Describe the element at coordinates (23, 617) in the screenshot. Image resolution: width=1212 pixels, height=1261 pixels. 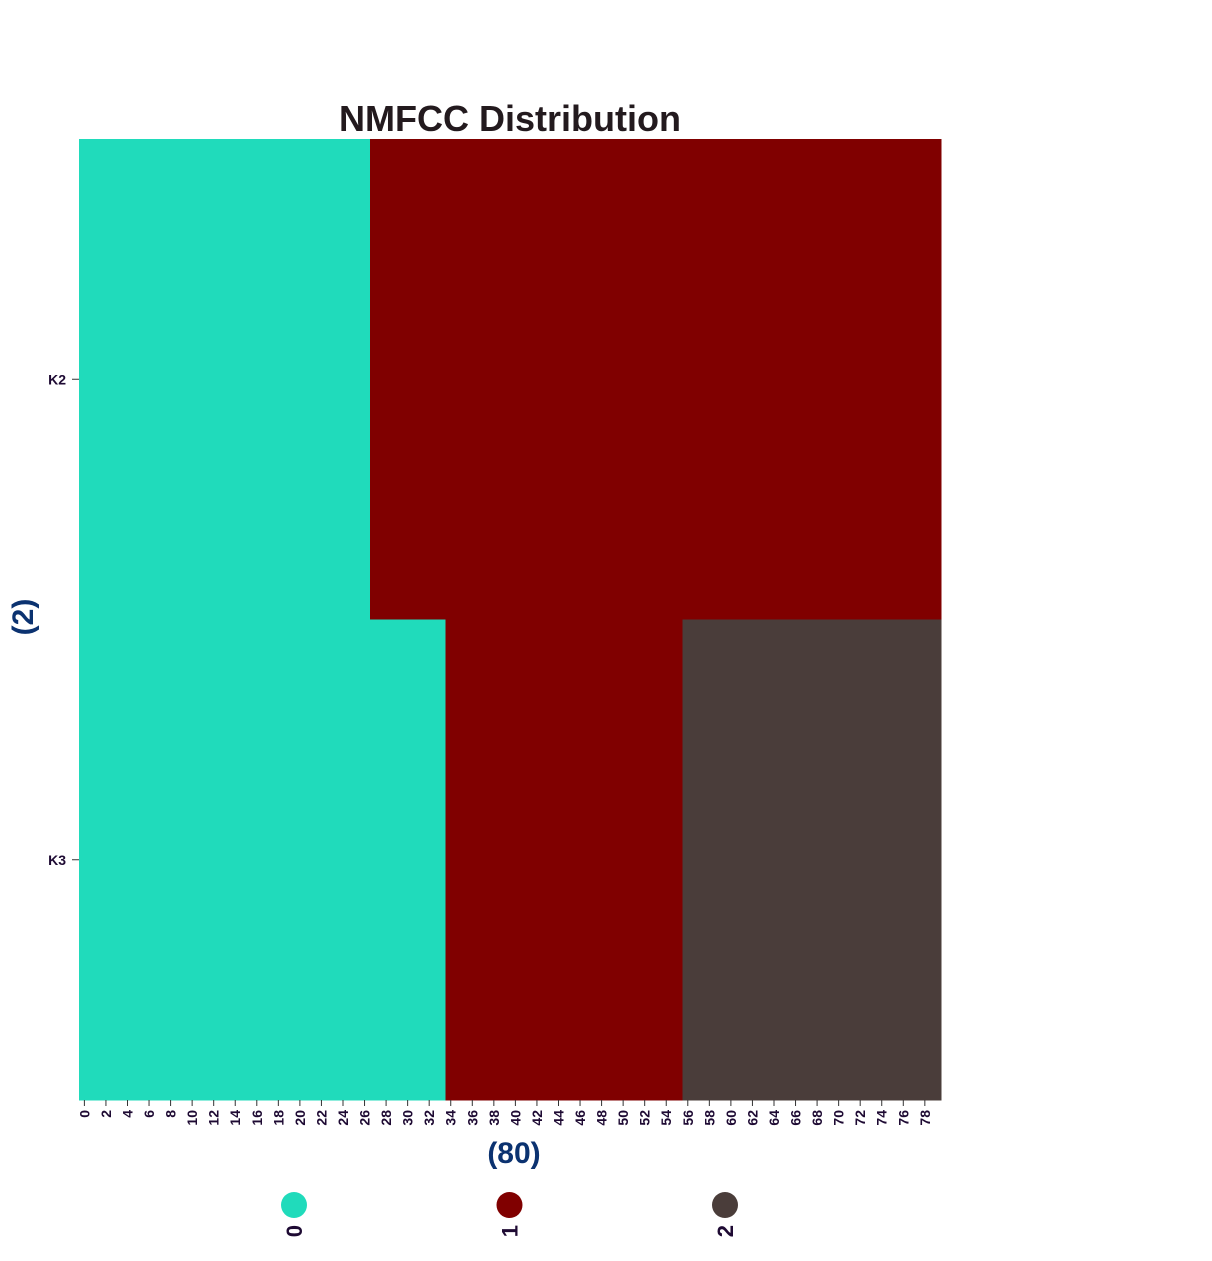
I see `y-axis-label: (2)` at that location.